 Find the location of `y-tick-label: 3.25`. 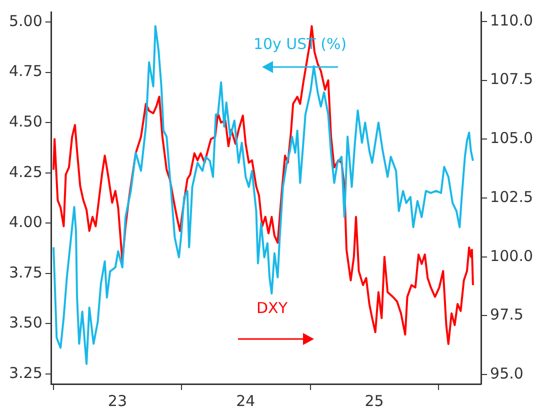

y-tick-label: 3.25 is located at coordinates (25, 373).